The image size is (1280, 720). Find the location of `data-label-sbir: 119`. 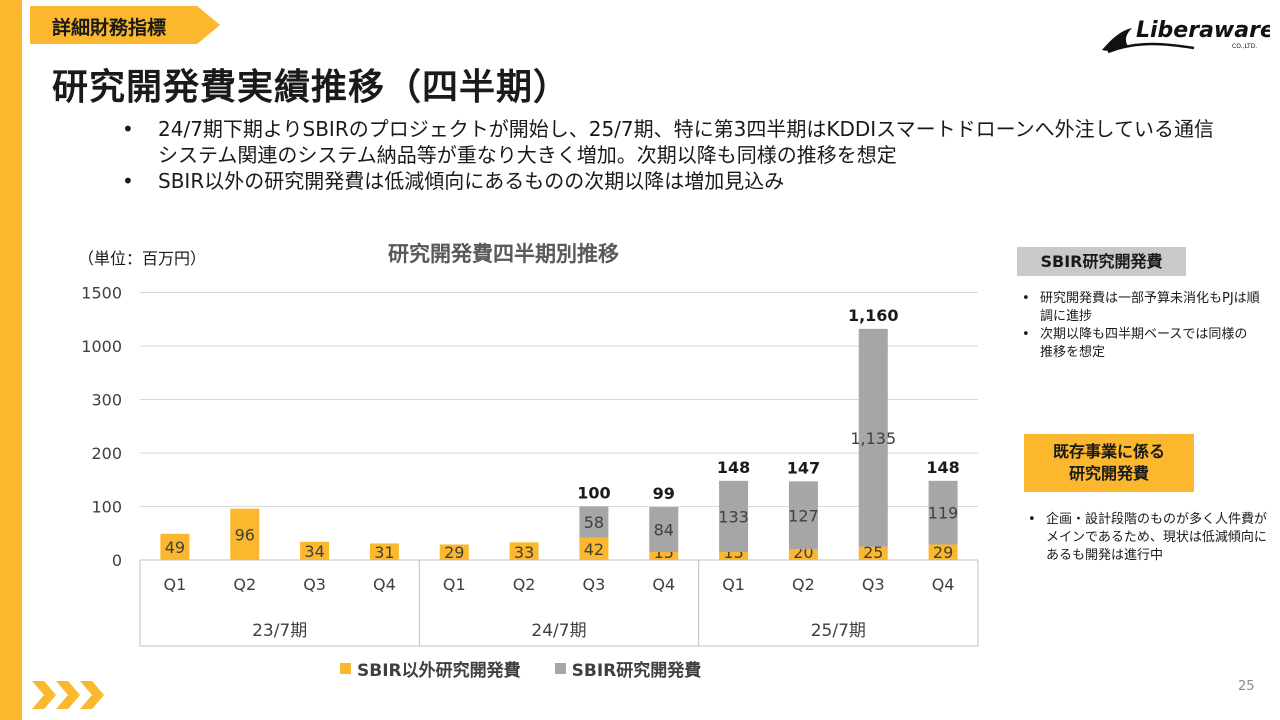

data-label-sbir: 119 is located at coordinates (943, 513).